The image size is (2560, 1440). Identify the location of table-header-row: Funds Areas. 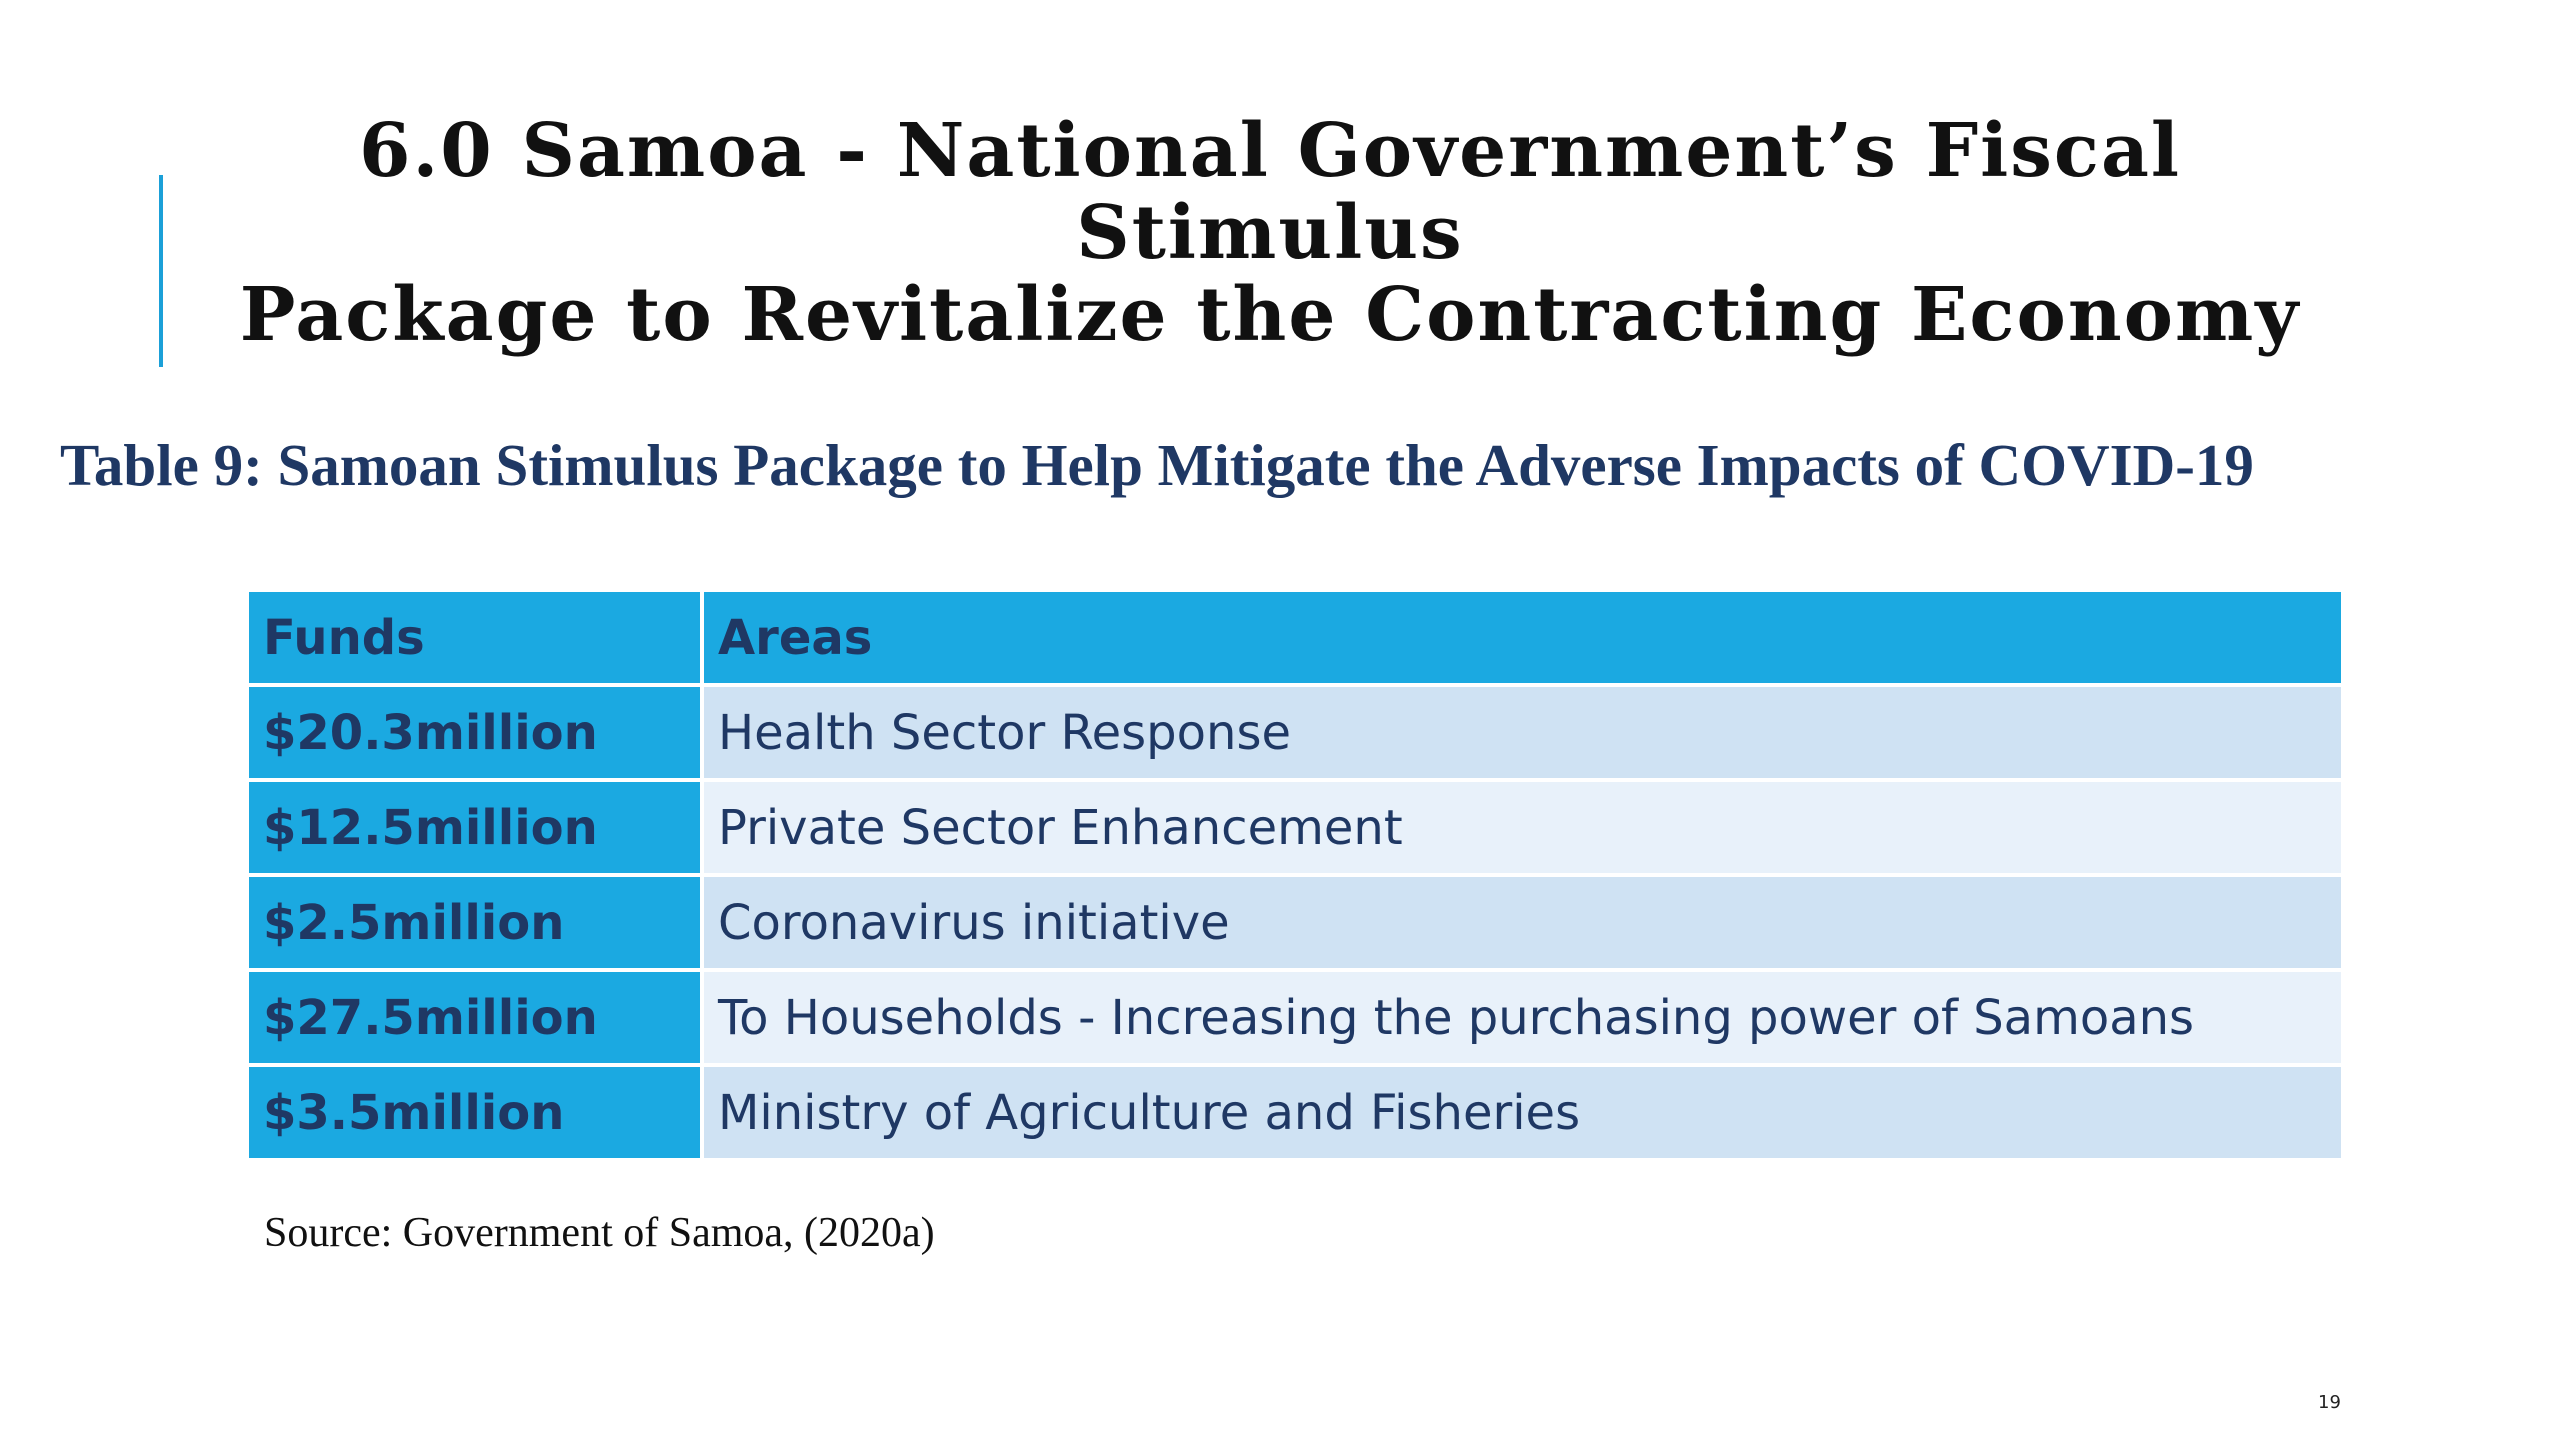
(1295, 637).